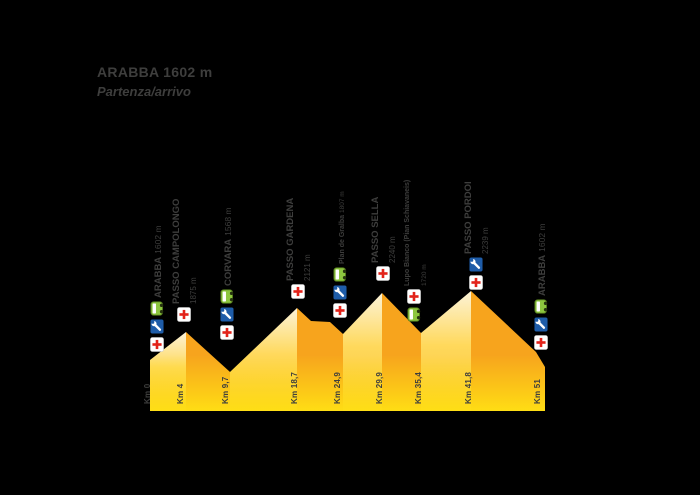 The image size is (700, 495). Describe the element at coordinates (307, 267) in the screenshot. I see `station-altitude: 2121 m` at that location.